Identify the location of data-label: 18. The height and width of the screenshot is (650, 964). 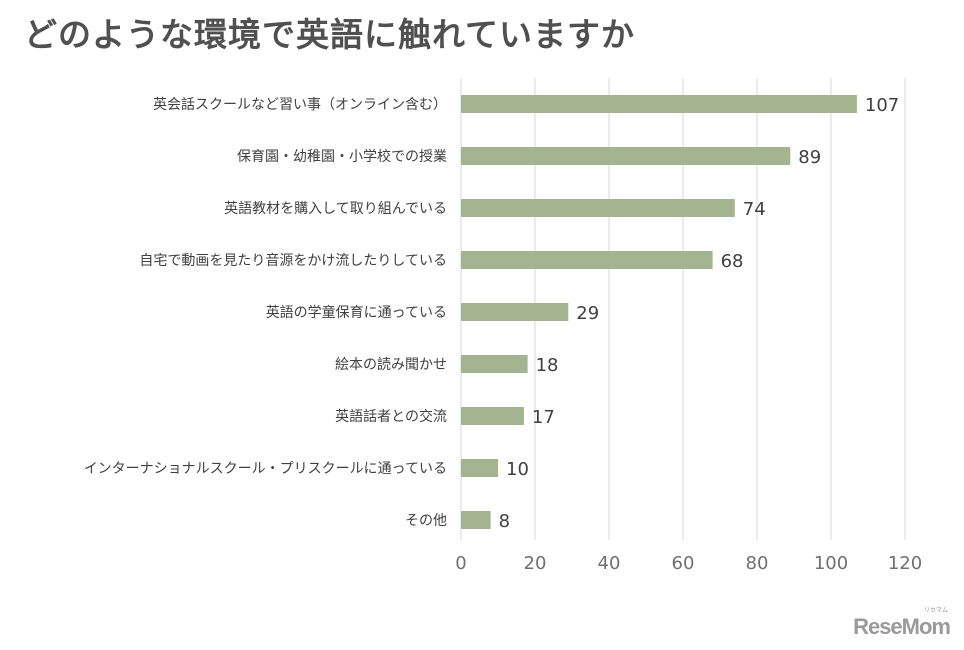
(547, 365).